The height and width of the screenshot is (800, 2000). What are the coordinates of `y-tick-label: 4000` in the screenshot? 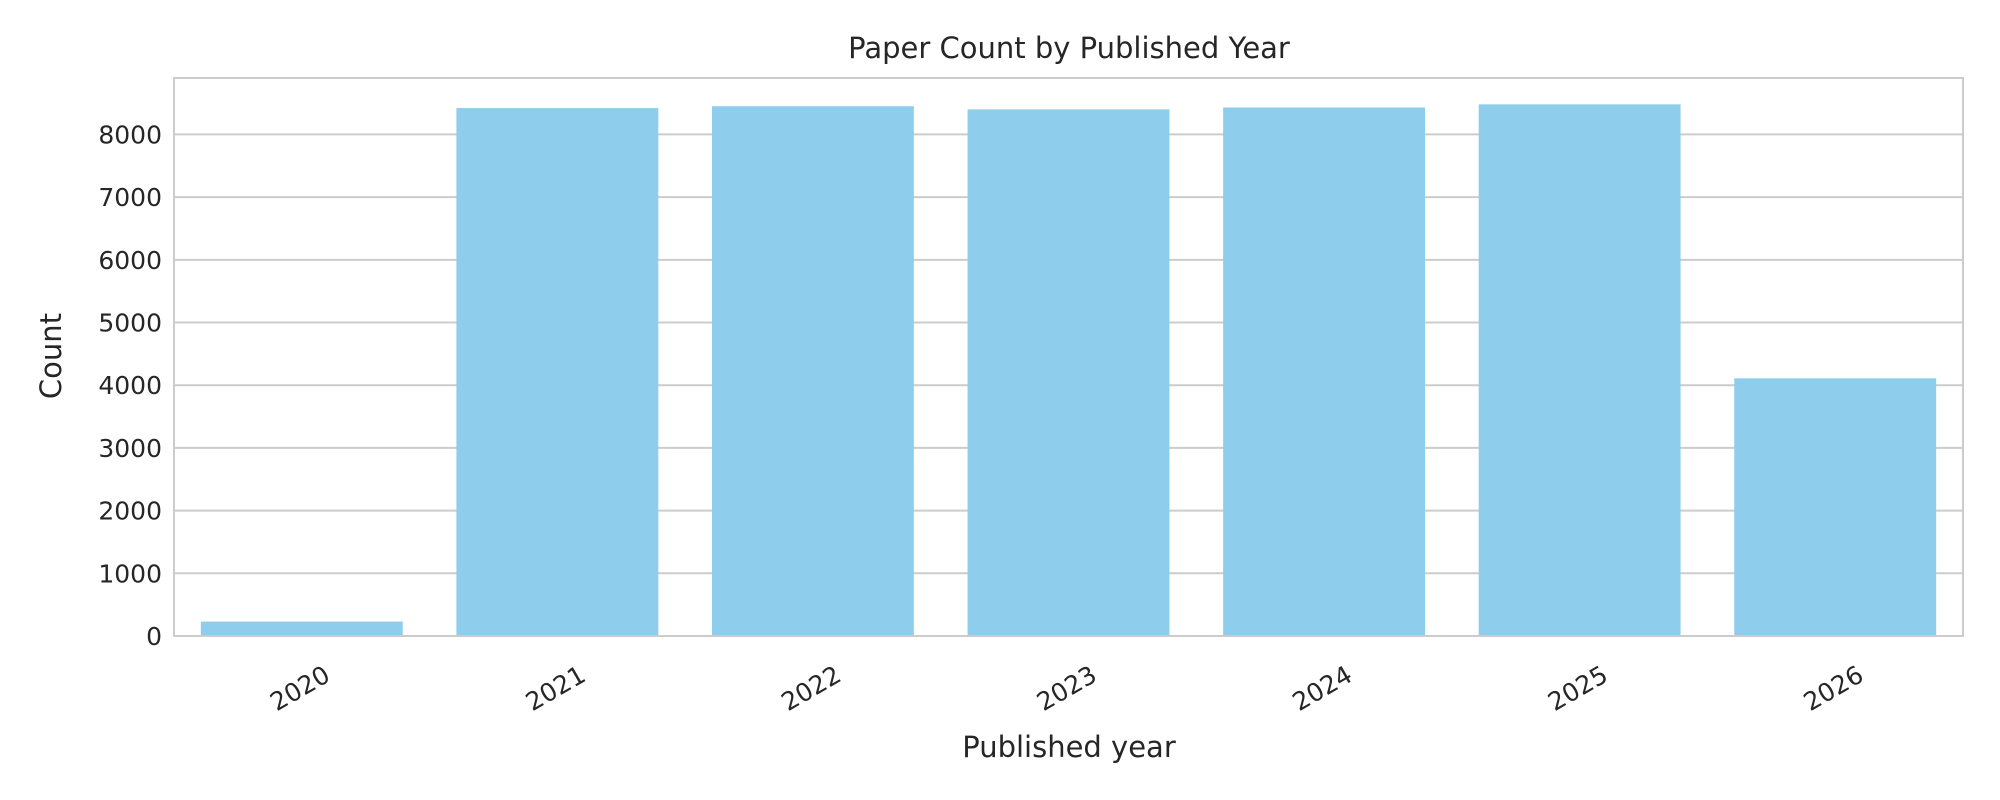 It's located at (130, 385).